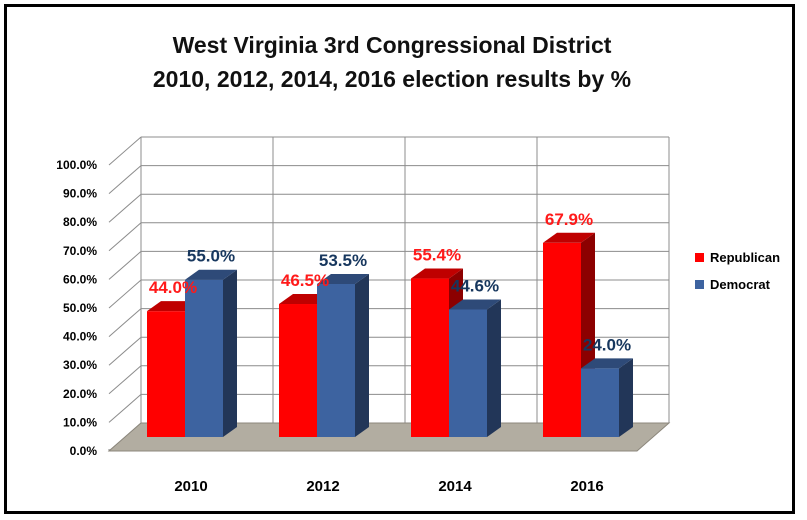 The image size is (807, 520). What do you see at coordinates (76, 165) in the screenshot?
I see `y-tick-label: 100.0%` at bounding box center [76, 165].